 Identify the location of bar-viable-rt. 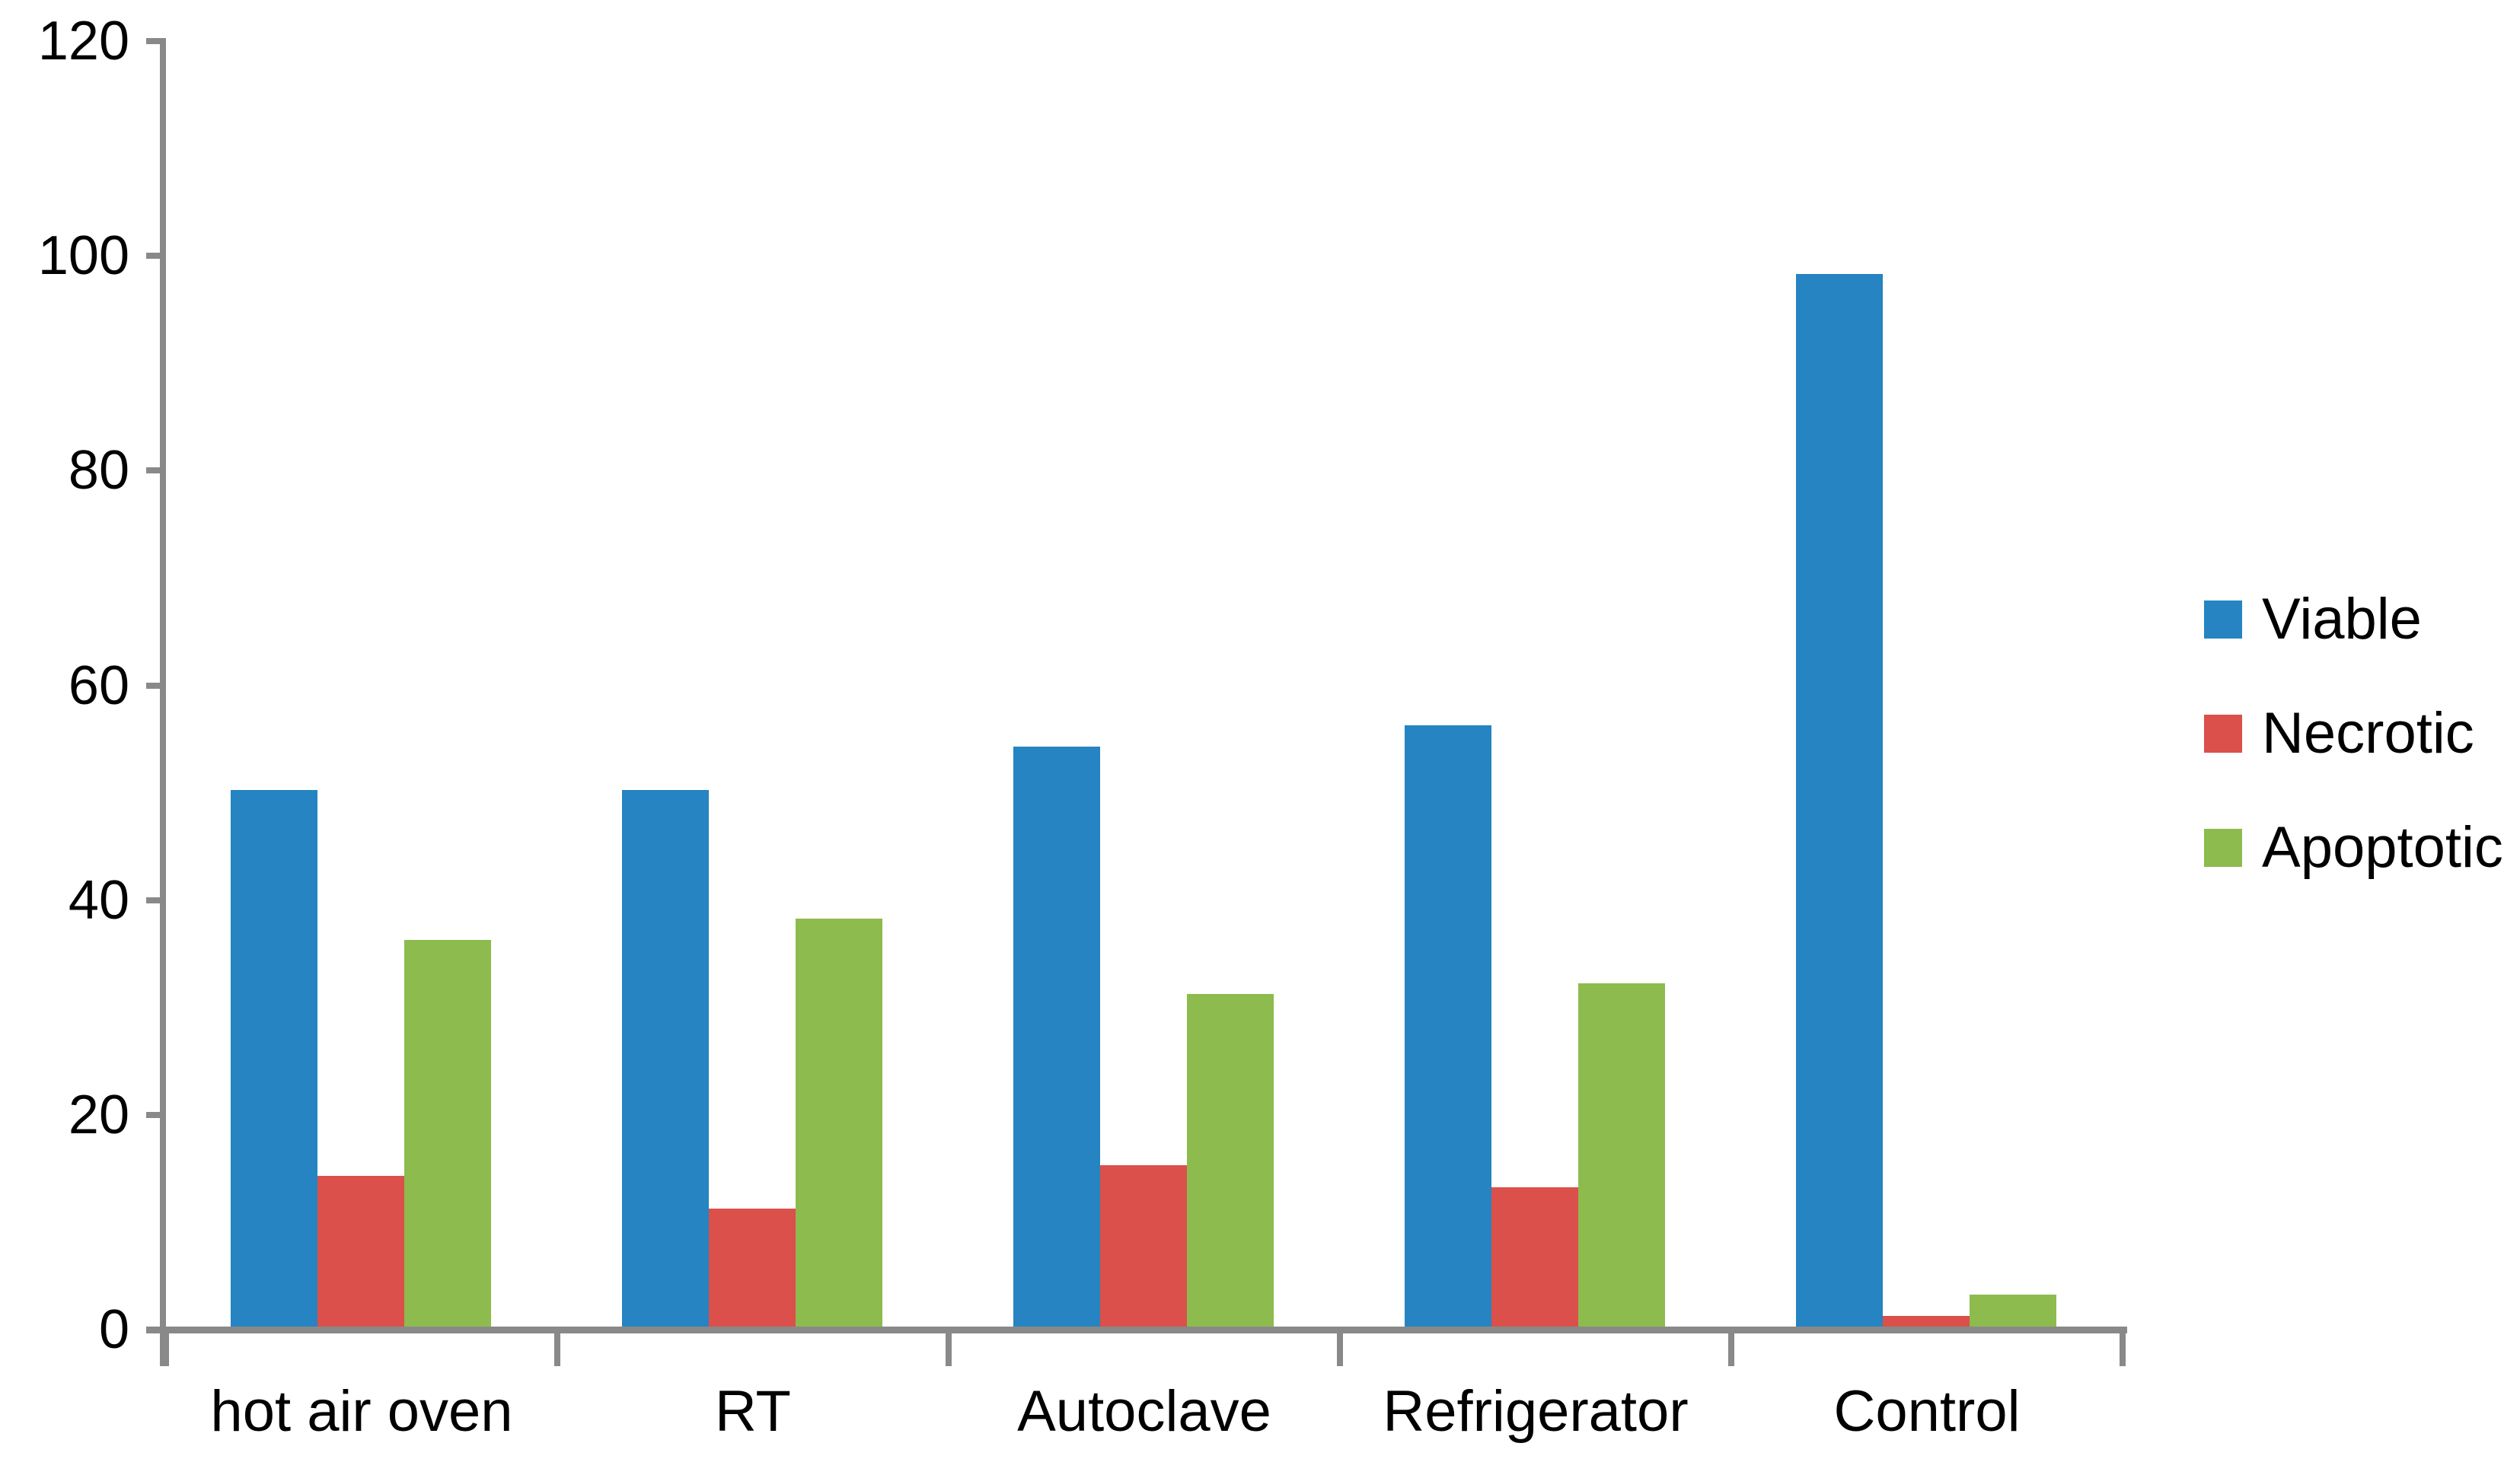
(665, 1058).